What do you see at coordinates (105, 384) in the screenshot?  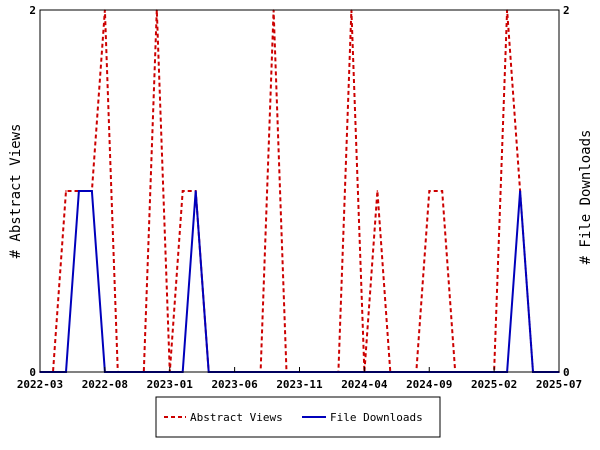 I see `x-tick-label: 2022-08` at bounding box center [105, 384].